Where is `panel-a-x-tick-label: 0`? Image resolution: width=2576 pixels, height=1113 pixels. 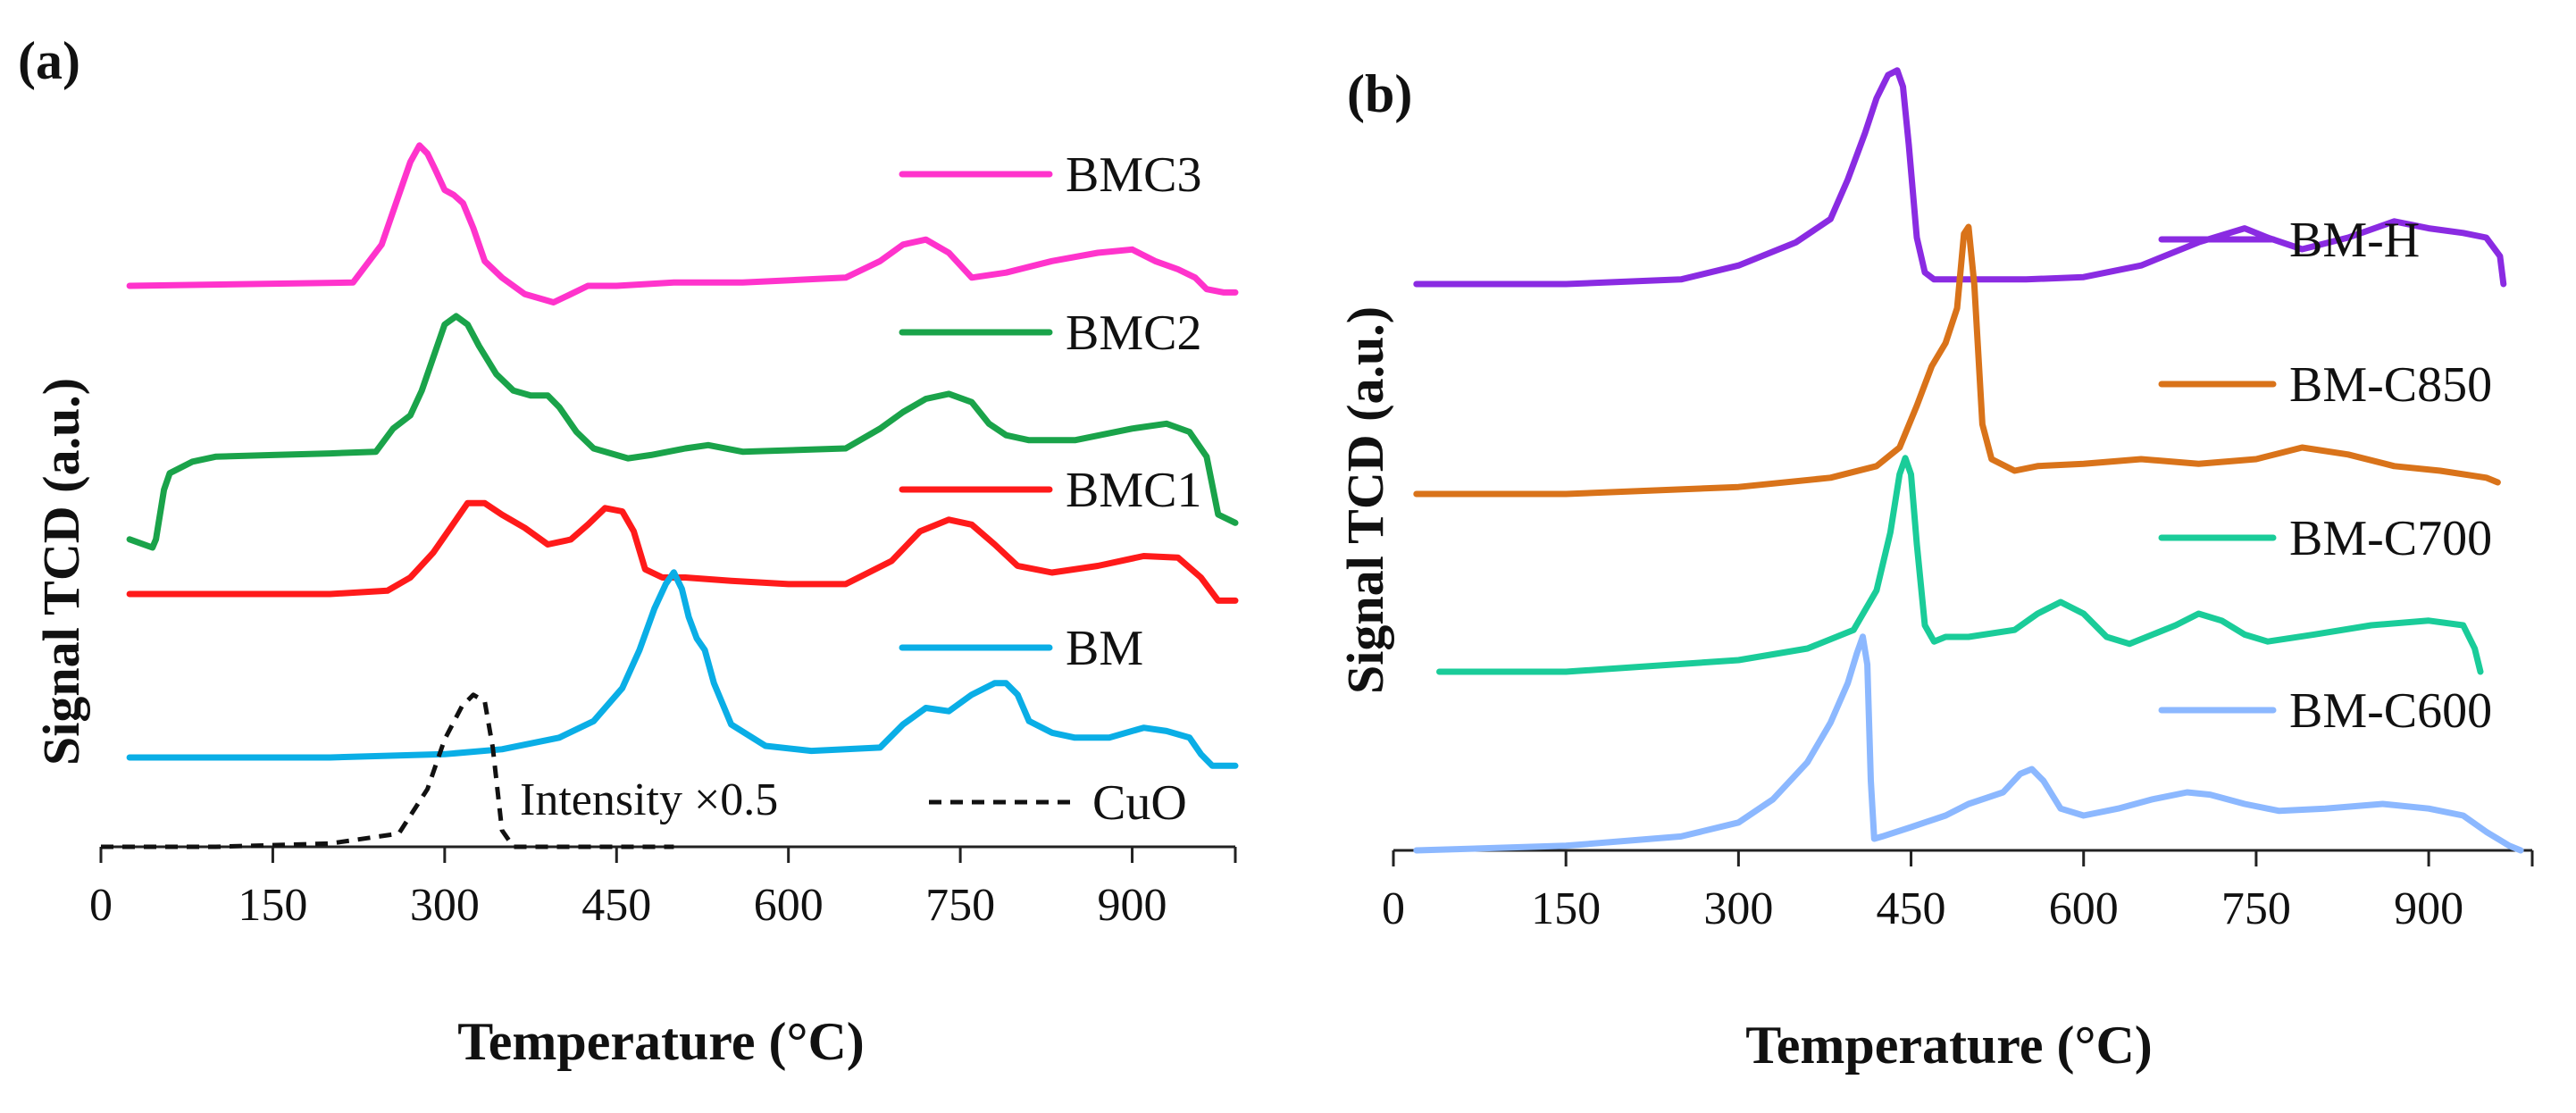
panel-a-x-tick-label: 0 is located at coordinates (101, 905).